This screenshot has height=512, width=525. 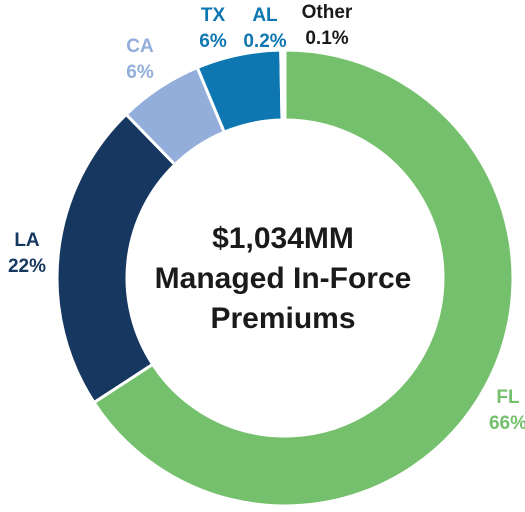 I want to click on slice-label: CA, so click(x=140, y=46).